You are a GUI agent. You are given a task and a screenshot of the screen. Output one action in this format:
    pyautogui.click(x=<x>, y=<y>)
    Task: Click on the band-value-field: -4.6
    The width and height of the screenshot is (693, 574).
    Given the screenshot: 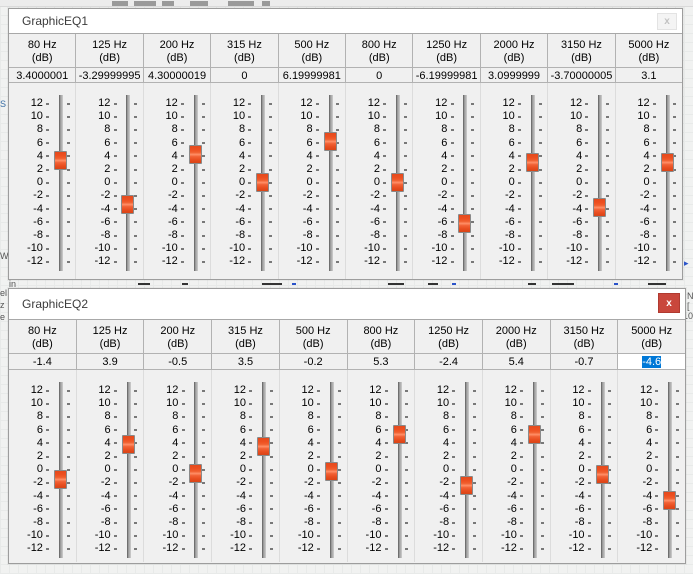 What is the action you would take?
    pyautogui.click(x=652, y=361)
    